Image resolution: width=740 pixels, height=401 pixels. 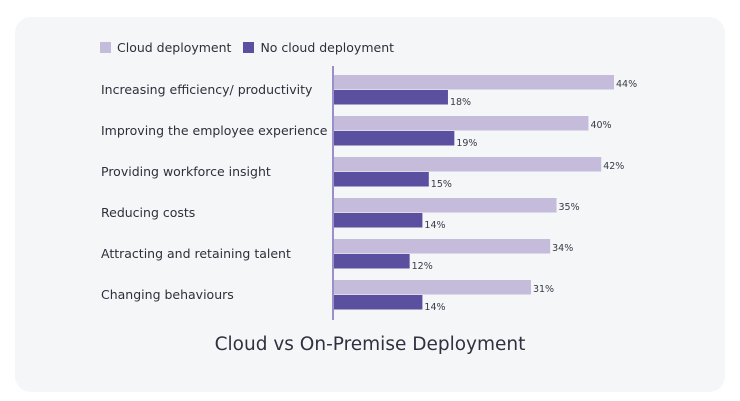 I want to click on legend-swatch-cloud, so click(x=105, y=47).